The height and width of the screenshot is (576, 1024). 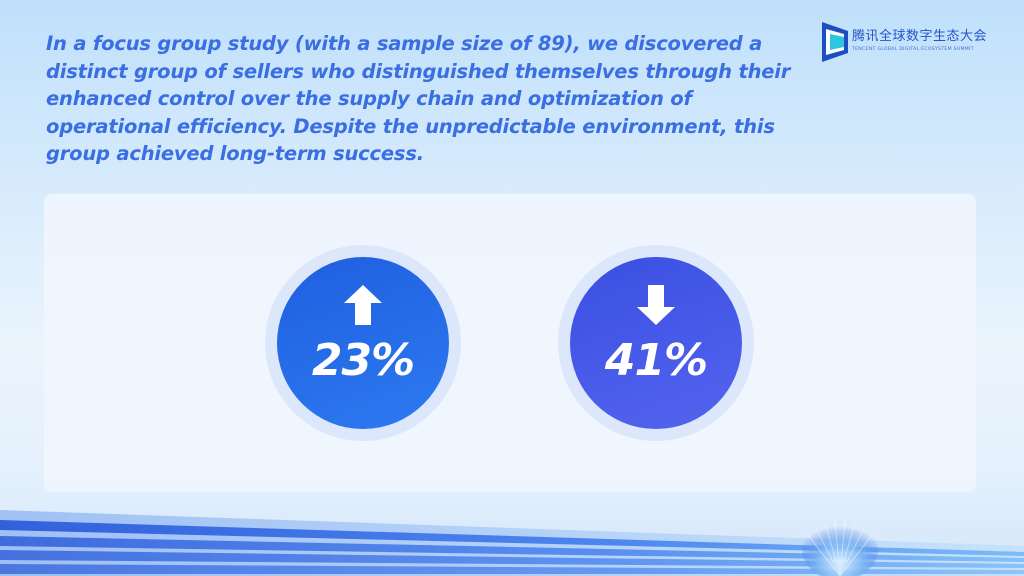 I want to click on logo-name-cn: 腾讯全球数字生态大会, so click(x=920, y=36).